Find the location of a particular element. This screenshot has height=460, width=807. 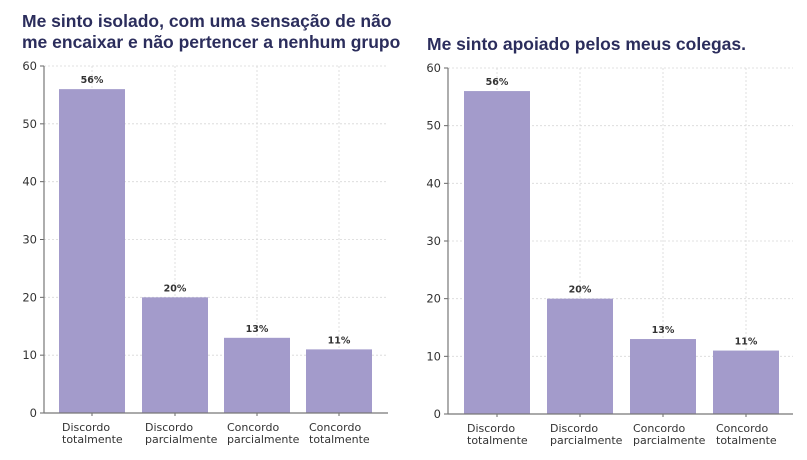

chart-2-title: Me sinto apoiado pelos meus colegas. is located at coordinates (586, 44).